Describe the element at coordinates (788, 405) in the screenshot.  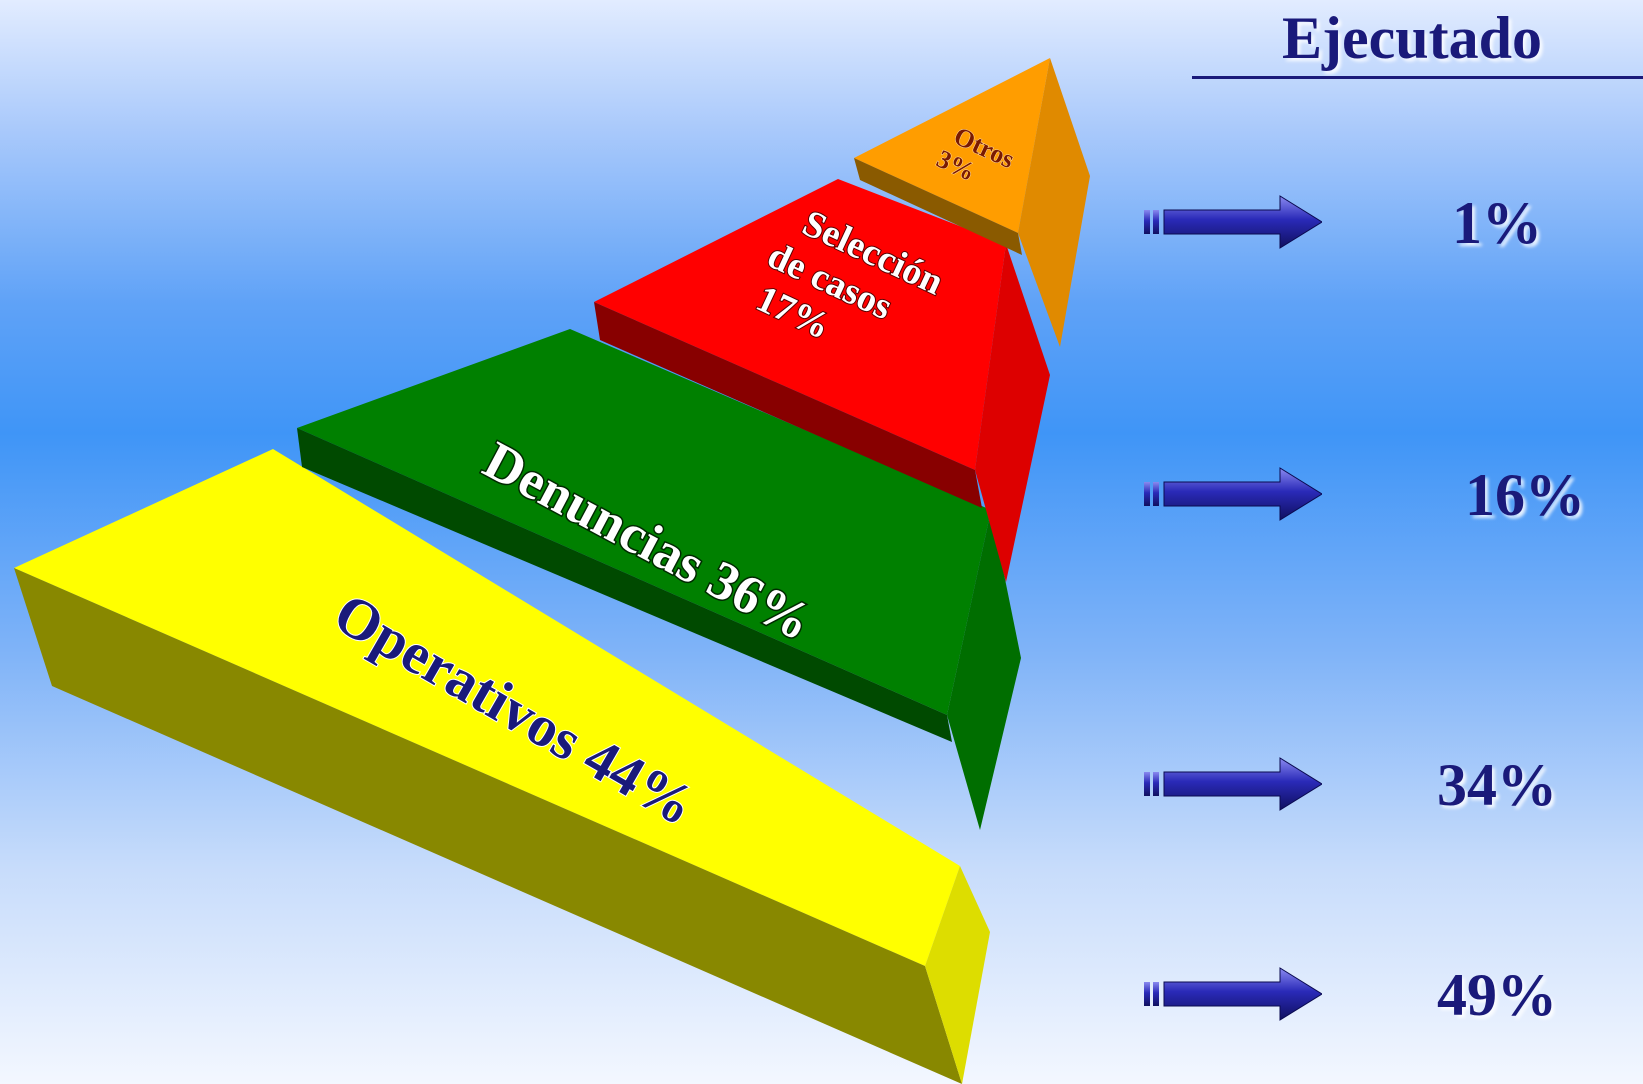
I see `segment-seleccion-front` at that location.